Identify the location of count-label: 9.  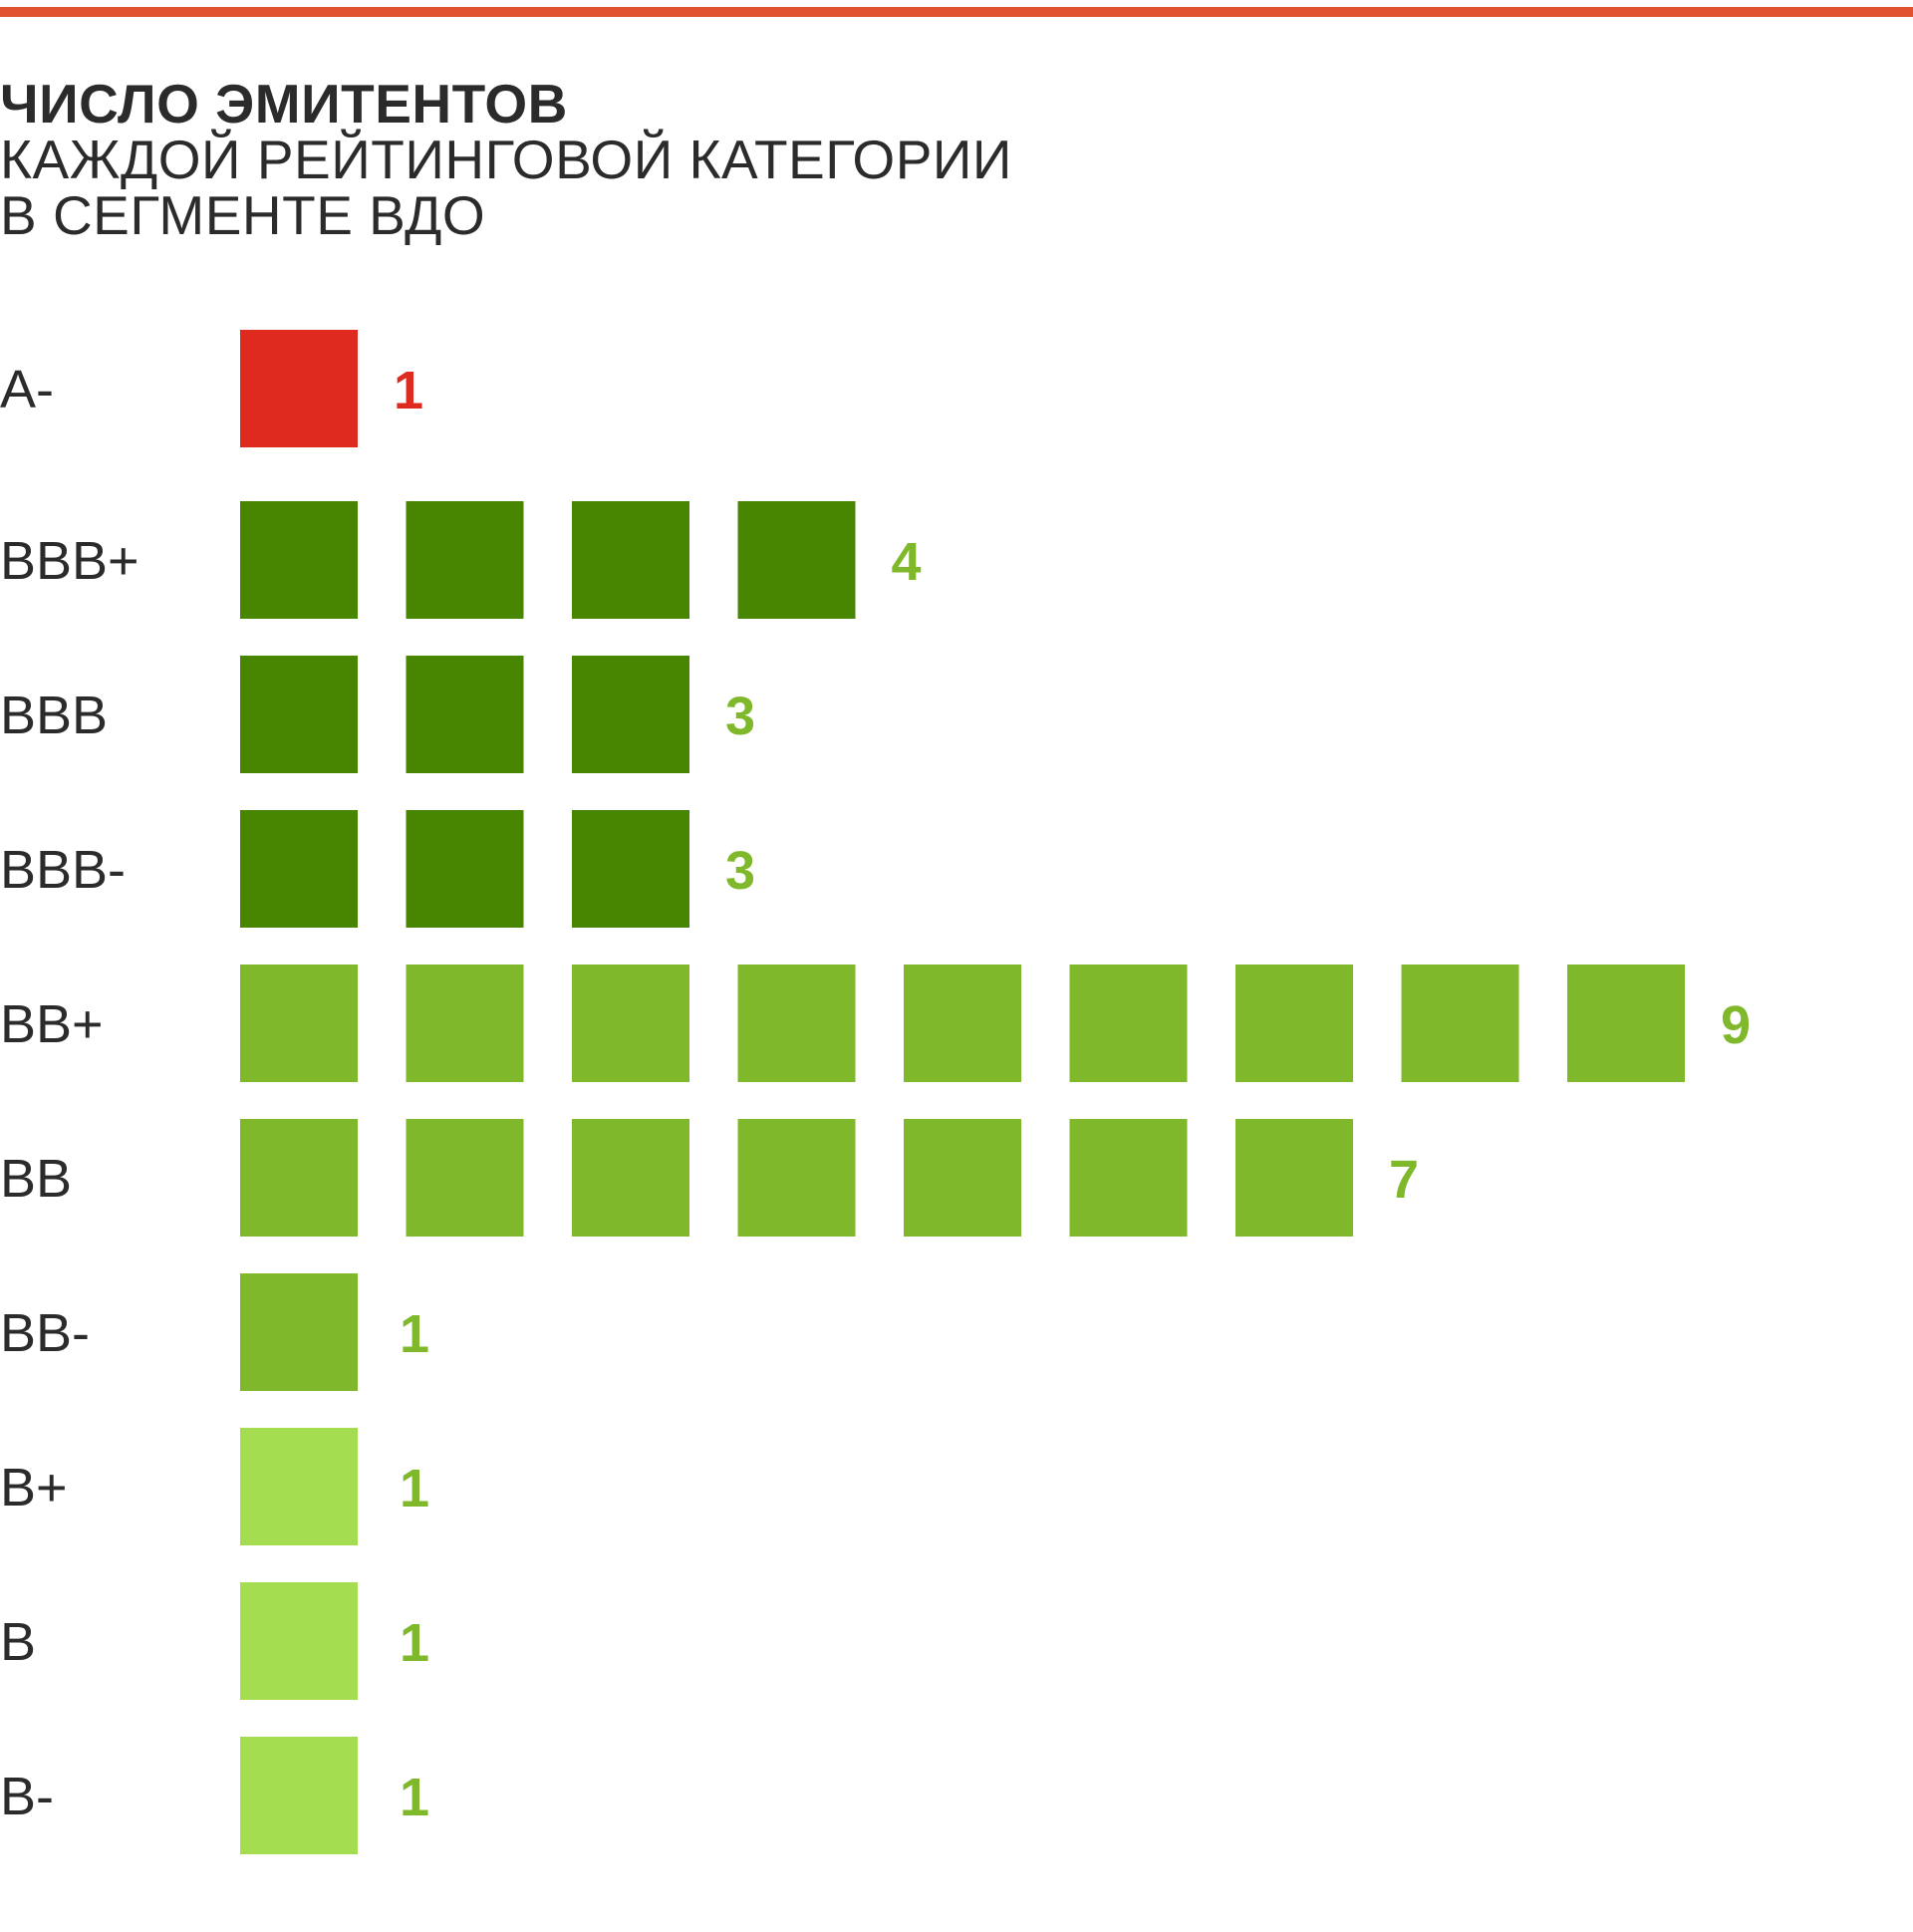
(1736, 1025).